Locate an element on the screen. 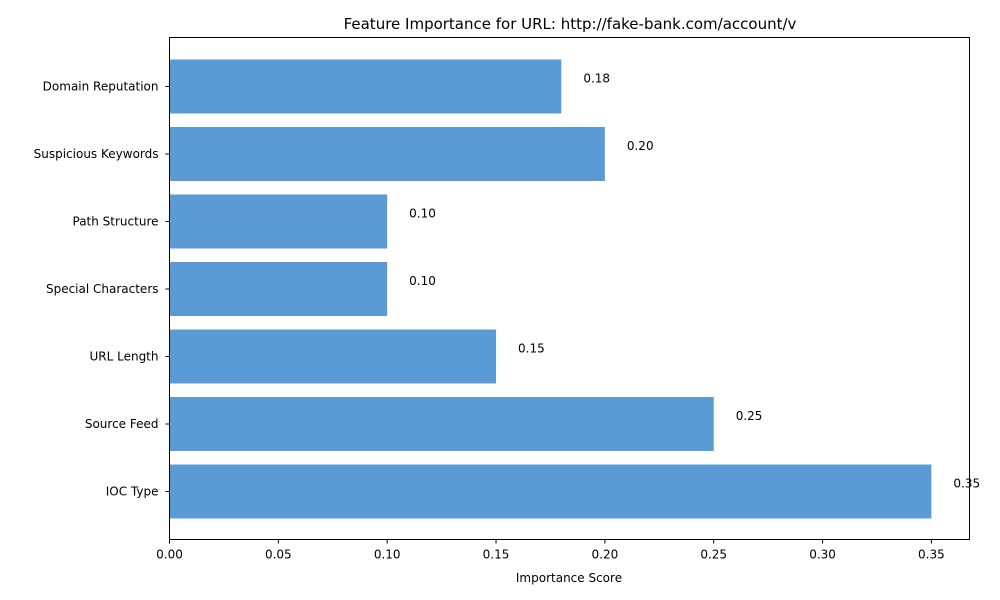 The image size is (1000, 600). x-tick-label: 0.35 is located at coordinates (931, 555).